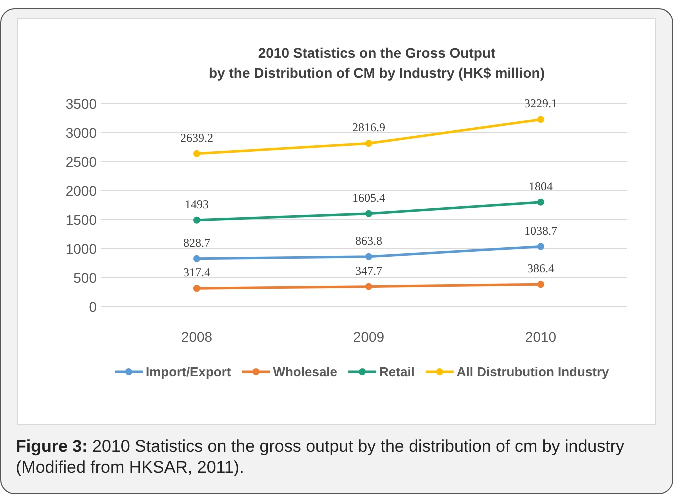  Describe the element at coordinates (541, 269) in the screenshot. I see `data-label: 386.4` at that location.